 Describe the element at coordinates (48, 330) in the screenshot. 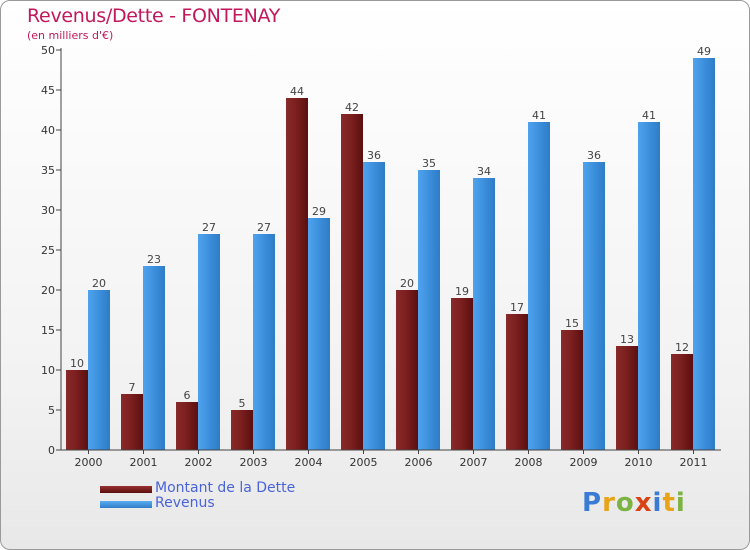

I see `y-tick-label-15: 15` at that location.